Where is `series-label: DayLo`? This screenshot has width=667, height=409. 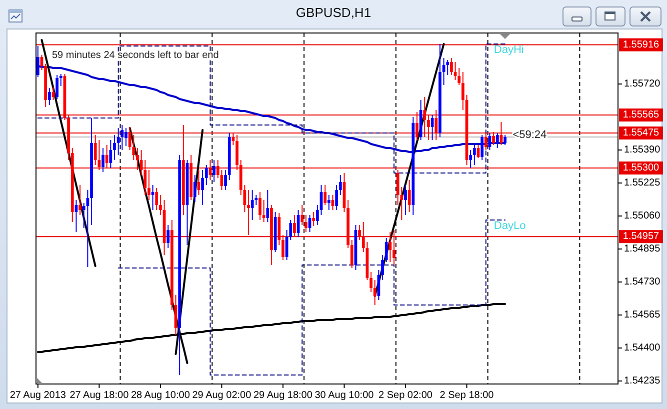 series-label: DayLo is located at coordinates (510, 226).